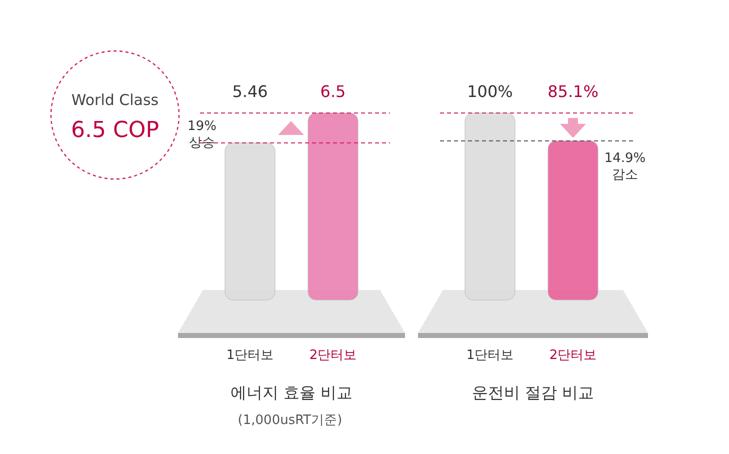 This screenshot has width=729, height=454. What do you see at coordinates (533, 392) in the screenshot?
I see `x-axis-title: 운전비 절감 비교` at bounding box center [533, 392].